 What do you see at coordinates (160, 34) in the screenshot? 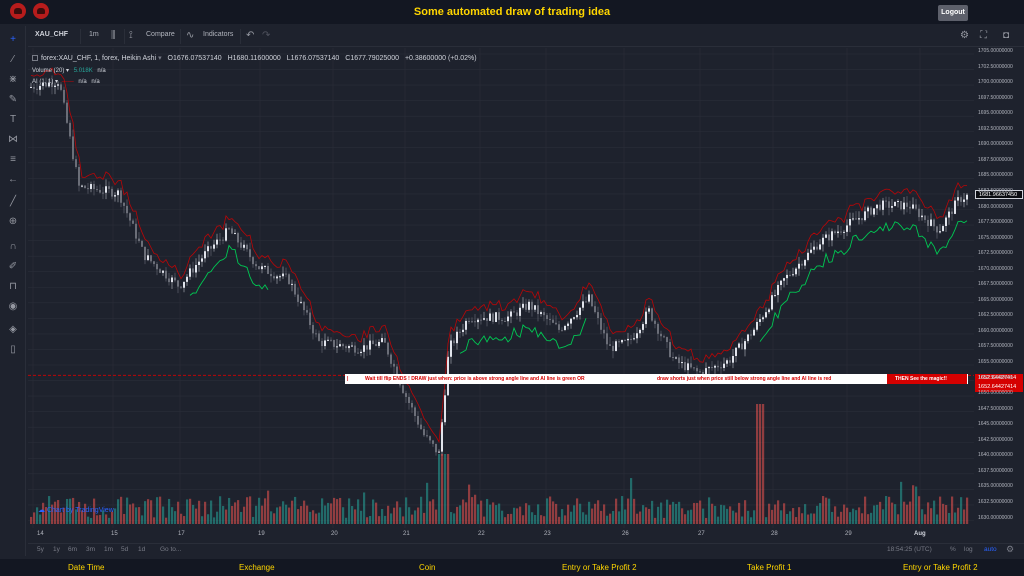
I see `compare-button: Compare` at bounding box center [160, 34].